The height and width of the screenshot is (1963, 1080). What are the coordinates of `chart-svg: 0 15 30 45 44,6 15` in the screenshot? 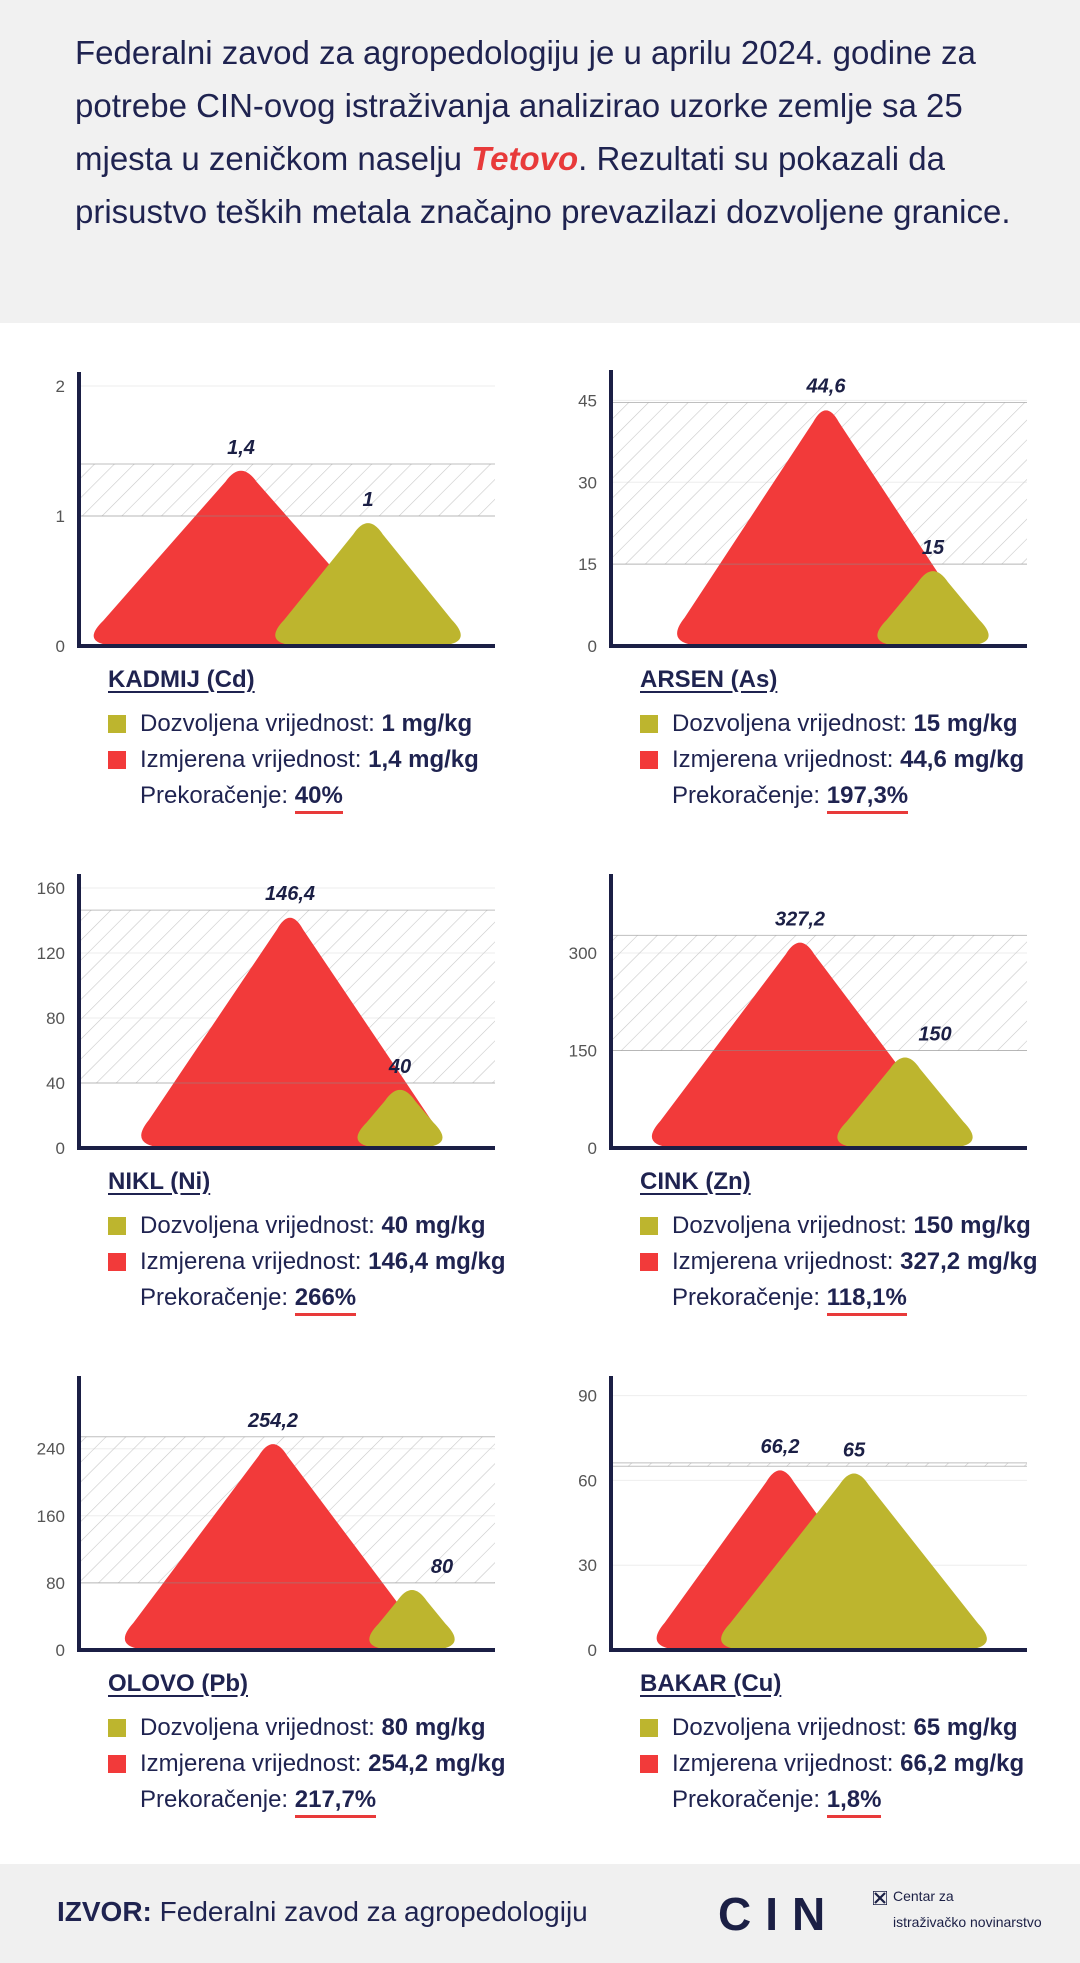 It's located at (802, 513).